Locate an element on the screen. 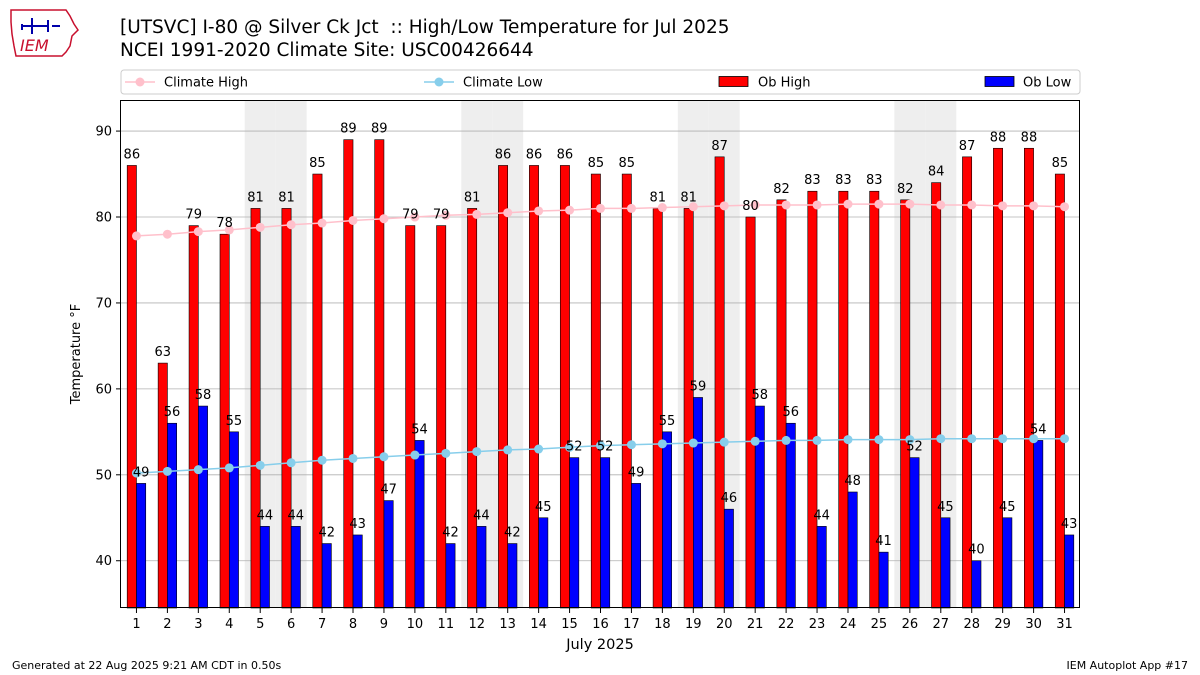 The image size is (1200, 675). x-tick-label: 9 is located at coordinates (384, 624).